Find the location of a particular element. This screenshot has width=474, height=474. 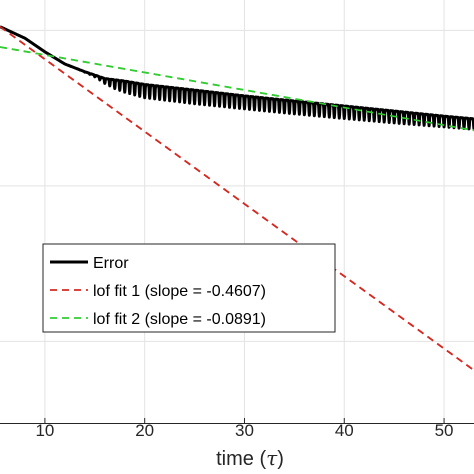

legend-item-fit-1: lof fit 1 (slope = -0.4607) is located at coordinates (158, 291).